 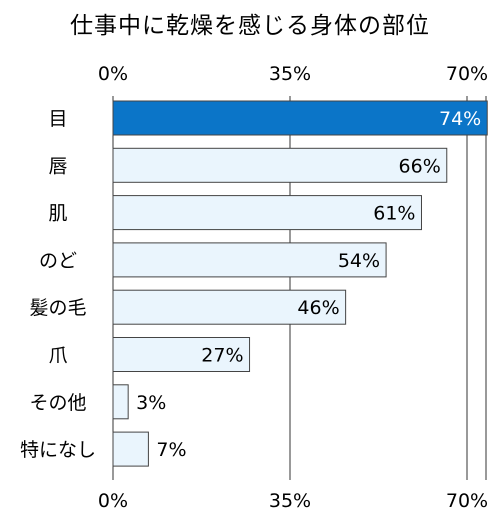 What do you see at coordinates (290, 74) in the screenshot?
I see `x-tick-label-top: 35%` at bounding box center [290, 74].